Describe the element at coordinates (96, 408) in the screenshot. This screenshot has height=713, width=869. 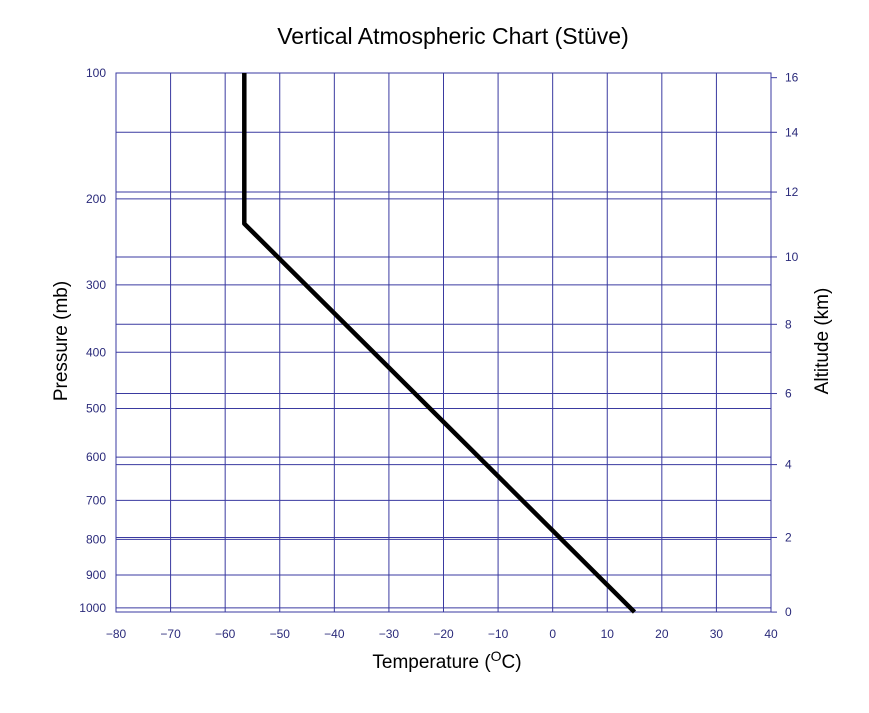
I see `pressure-tick-label: 500` at that location.